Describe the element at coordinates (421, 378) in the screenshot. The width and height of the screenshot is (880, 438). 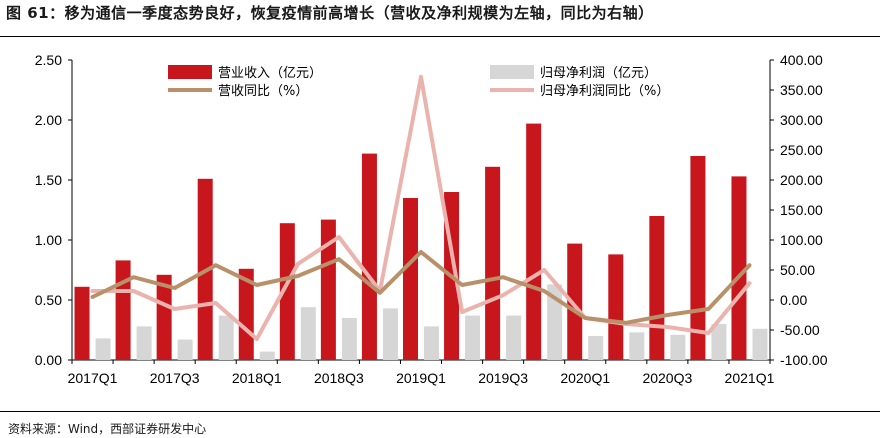
I see `x-tick-label: 2019Q1` at that location.